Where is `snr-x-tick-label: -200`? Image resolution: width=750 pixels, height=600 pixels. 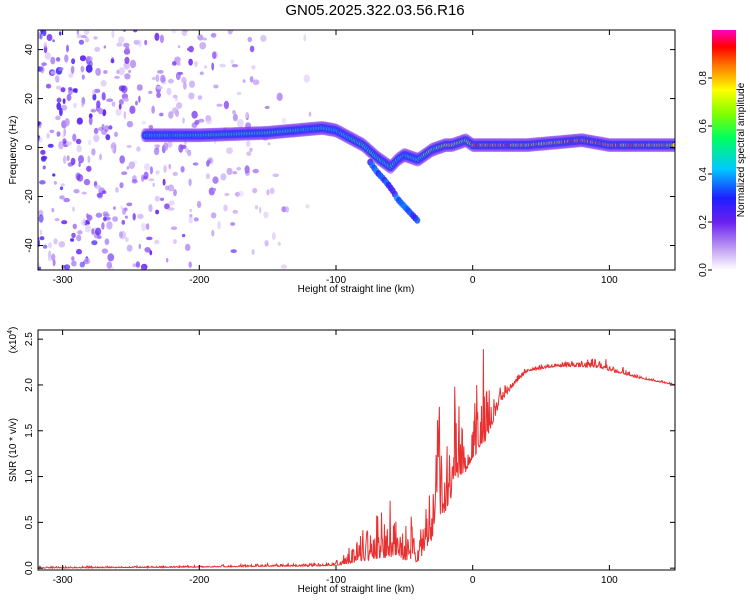 snr-x-tick-label: -200 is located at coordinates (199, 580).